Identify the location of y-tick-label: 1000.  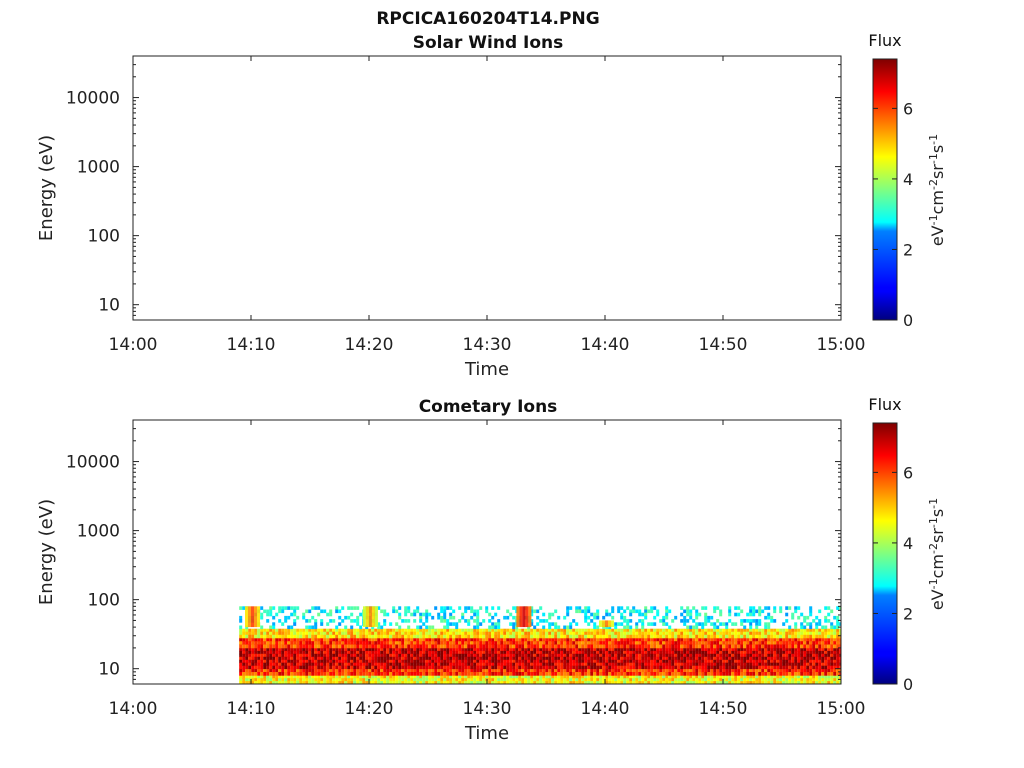
(98, 532).